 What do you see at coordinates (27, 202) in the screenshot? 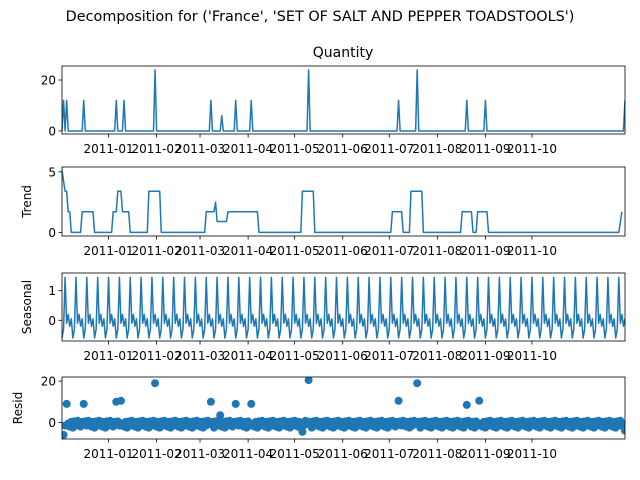
I see `trend-axis-label: Trend` at bounding box center [27, 202].